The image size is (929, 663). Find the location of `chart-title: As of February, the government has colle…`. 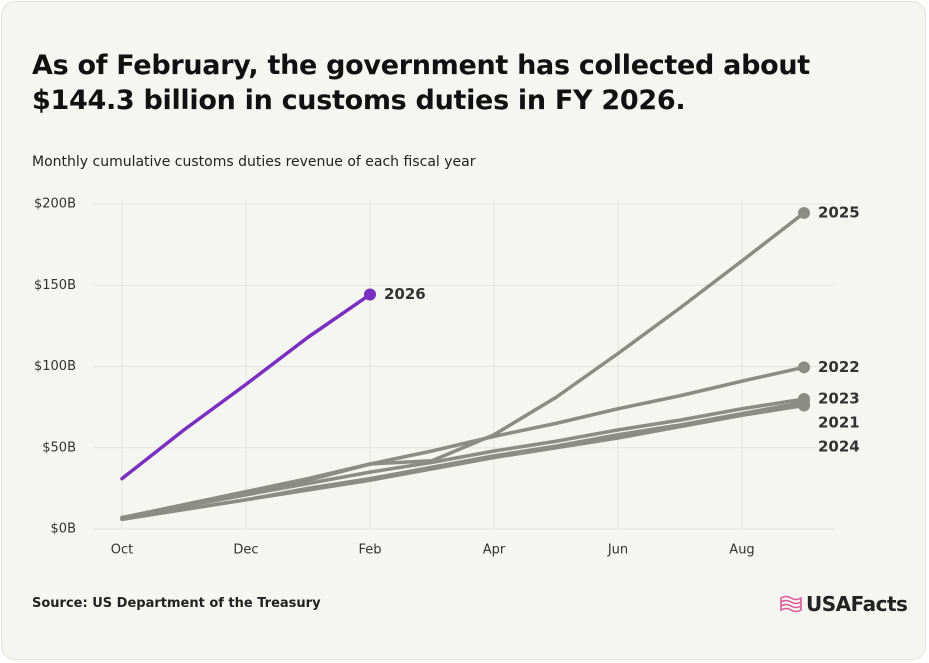

chart-title: As of February, the government has colle… is located at coordinates (421, 83).